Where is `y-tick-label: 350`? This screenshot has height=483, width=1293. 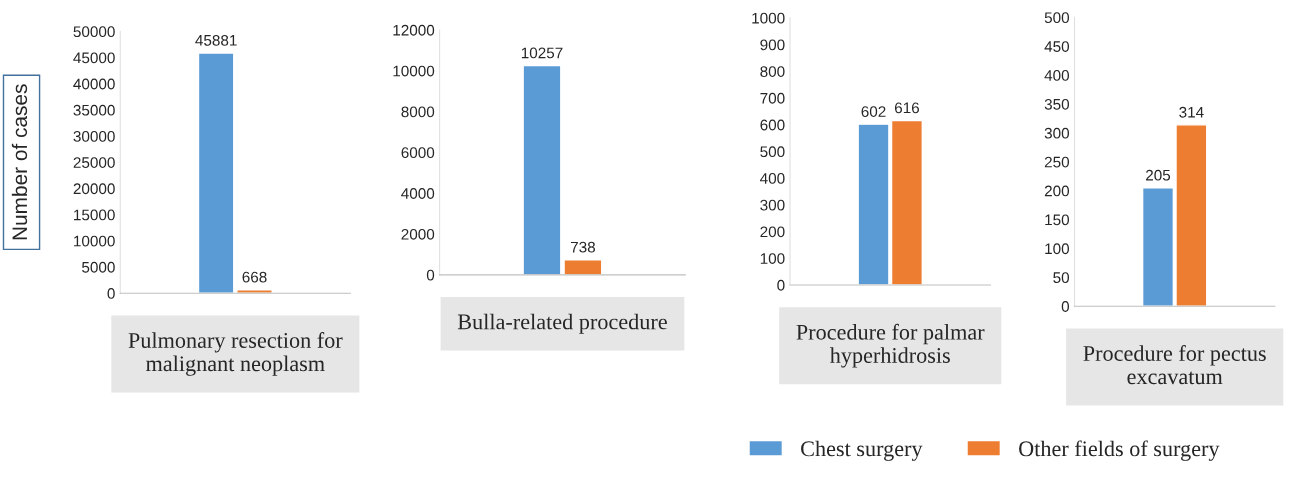 y-tick-label: 350 is located at coordinates (1057, 104).